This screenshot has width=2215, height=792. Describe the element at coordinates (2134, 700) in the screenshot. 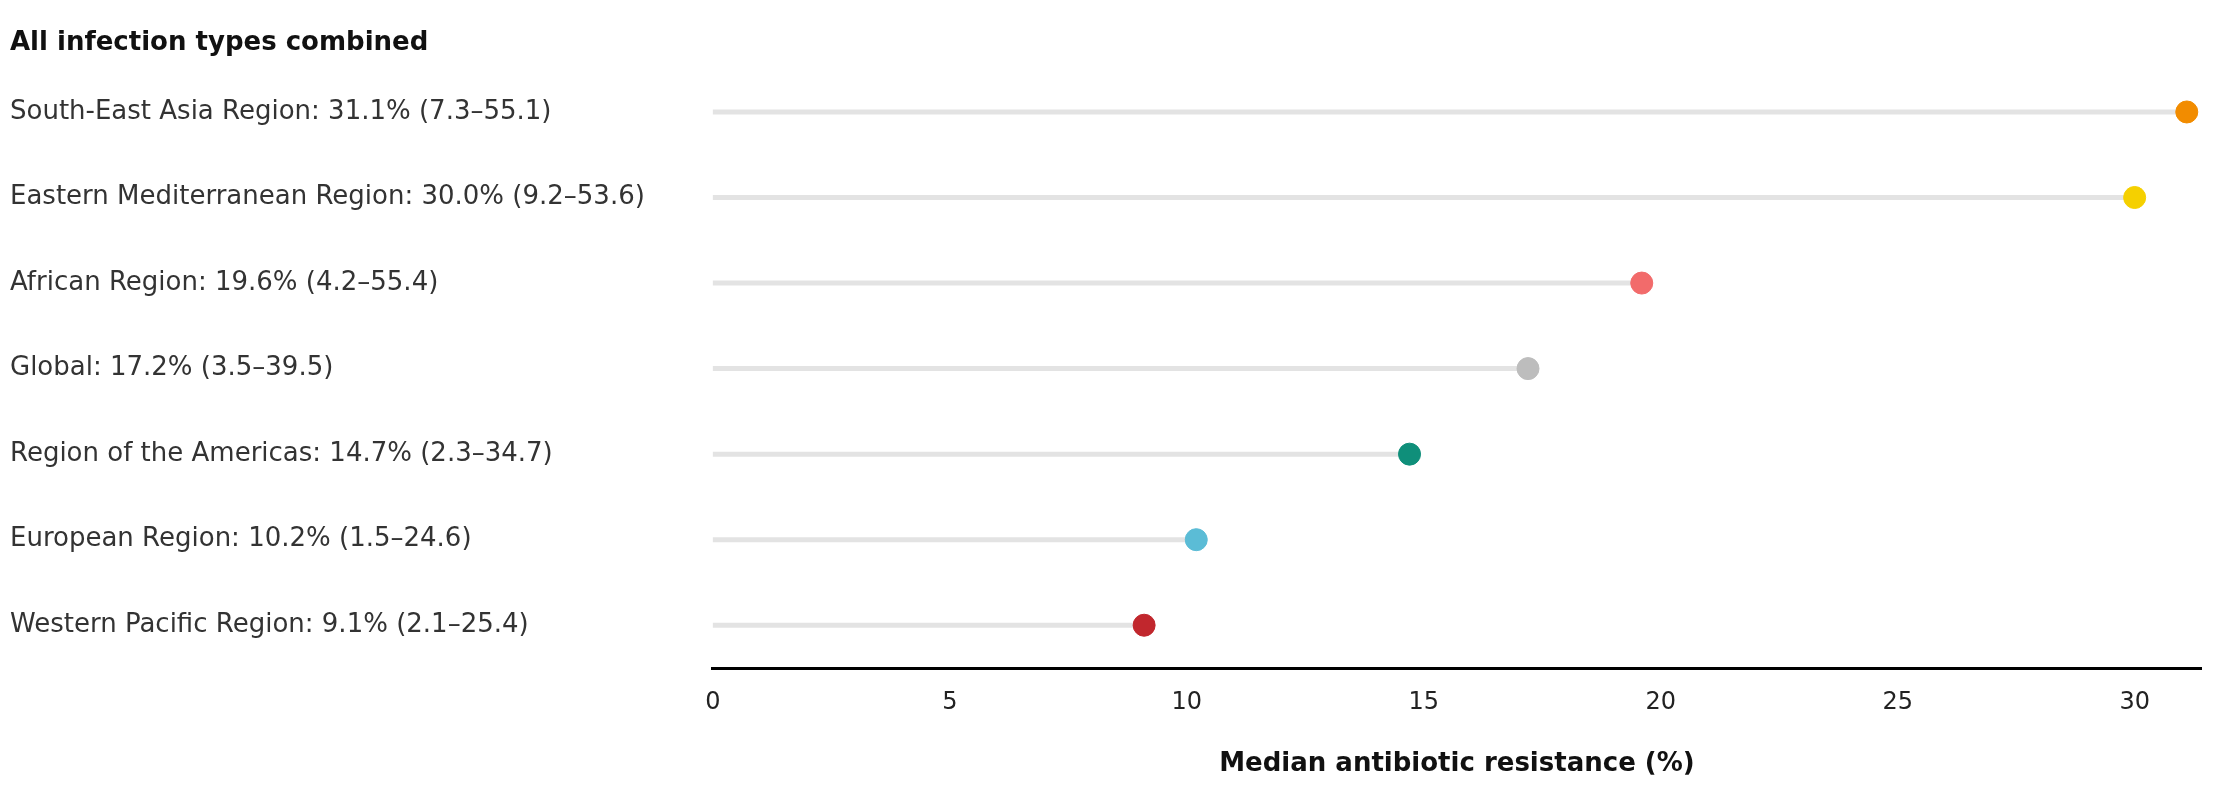

I see `x-tick-label: 30` at that location.